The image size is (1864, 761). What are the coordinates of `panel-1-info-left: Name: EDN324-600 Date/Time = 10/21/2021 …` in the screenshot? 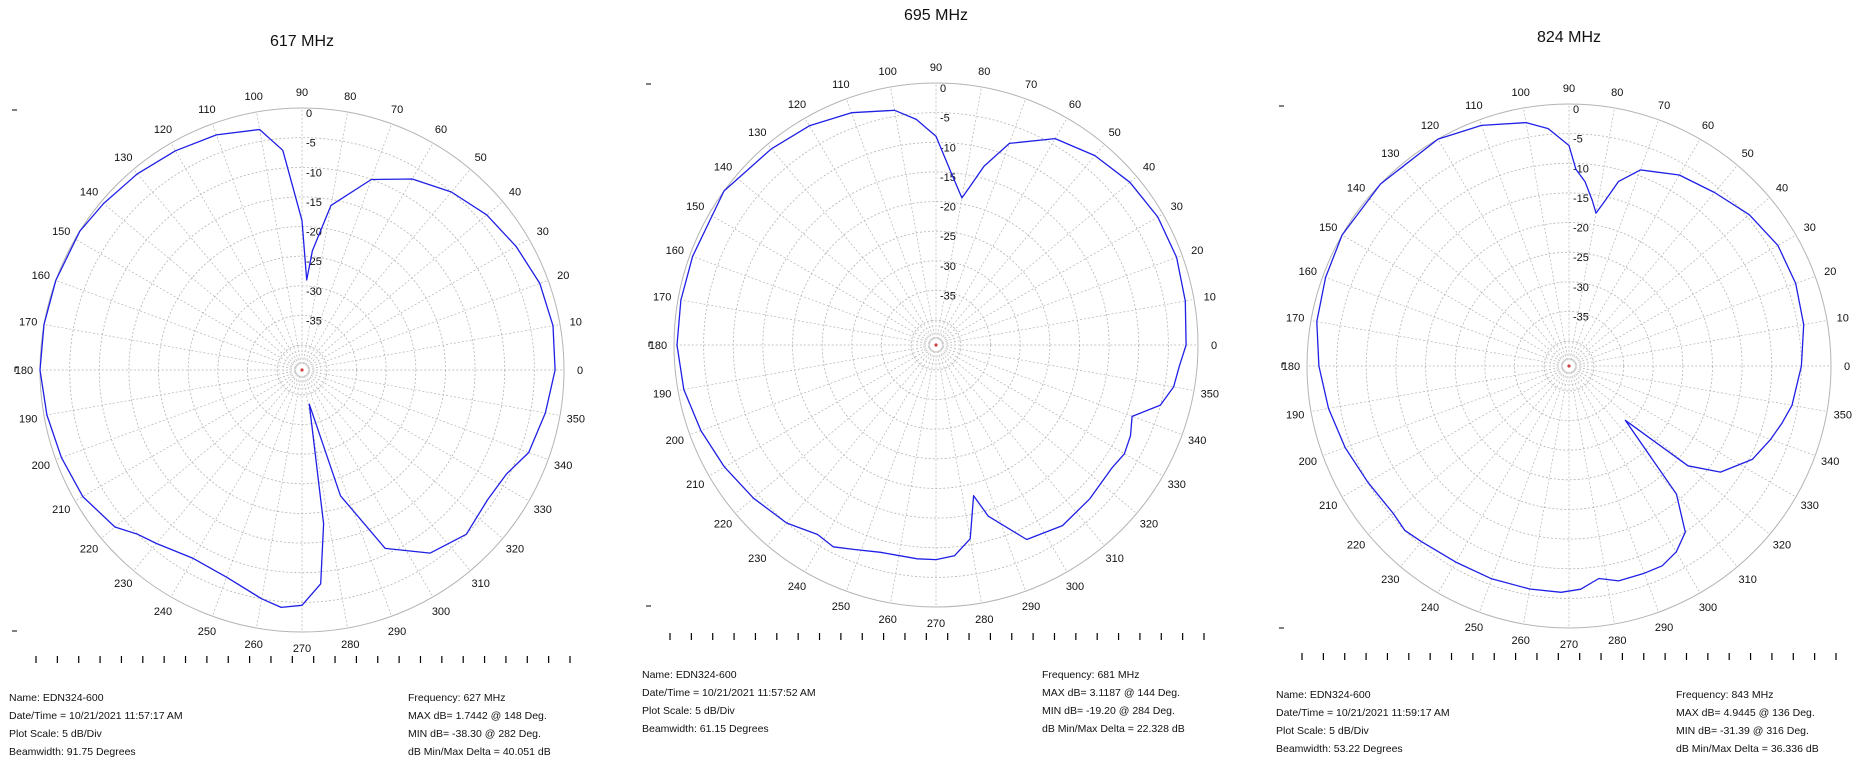 It's located at (96, 725).